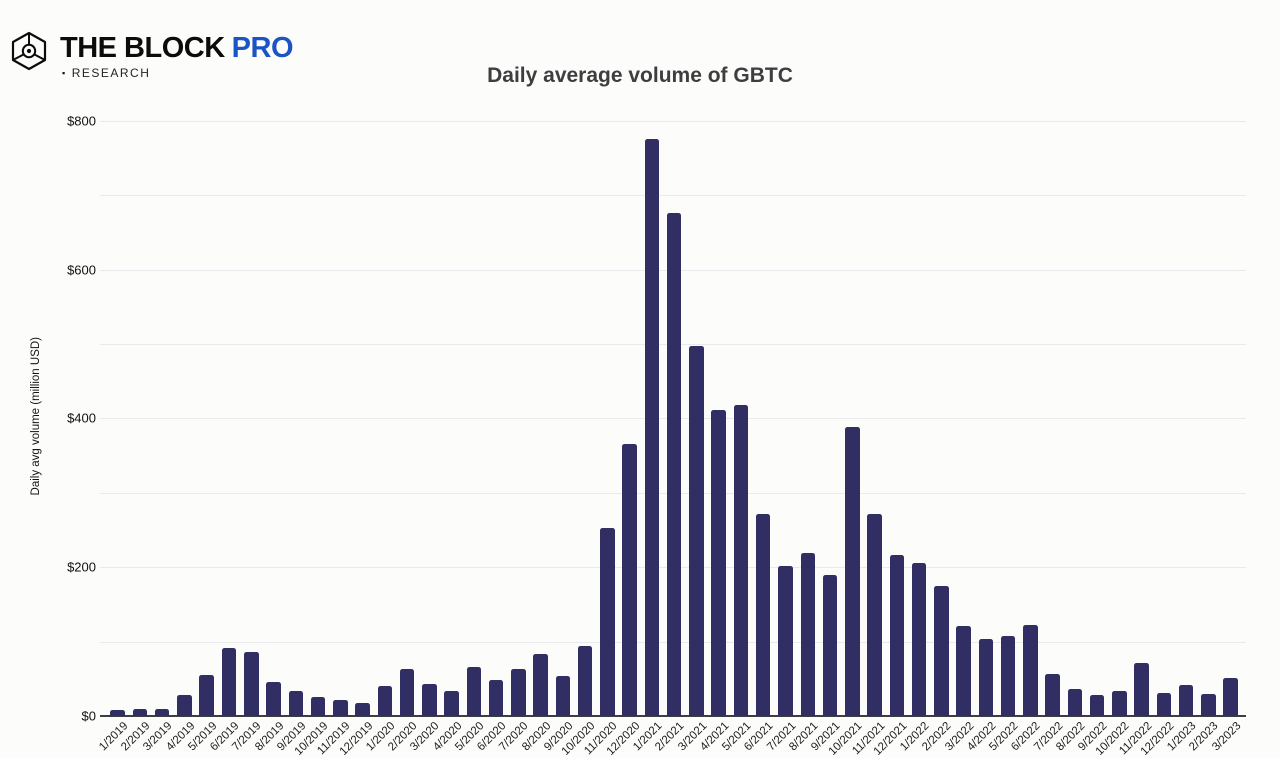 Image resolution: width=1280 pixels, height=758 pixels. Describe the element at coordinates (81, 121) in the screenshot. I see `y-tick-label: $800` at that location.